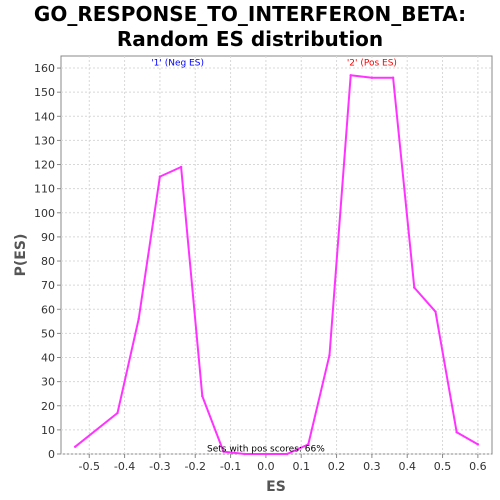  What do you see at coordinates (266, 466) in the screenshot?
I see `x-tick-label: 0.0` at bounding box center [266, 466].